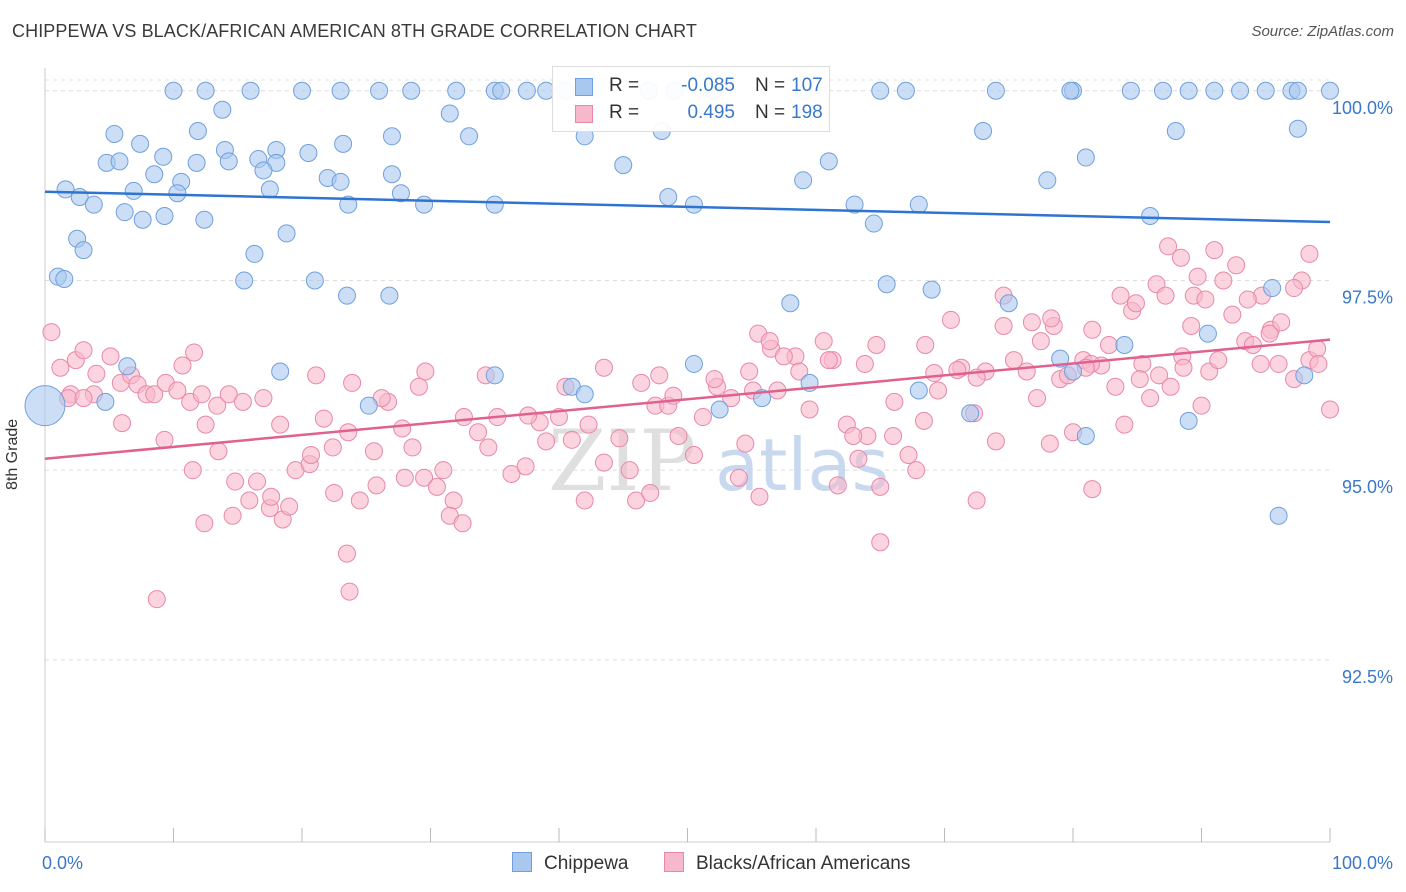 The image size is (1406, 892). Describe the element at coordinates (711, 112) in the screenshot. I see `r-value: 0.495` at that location.